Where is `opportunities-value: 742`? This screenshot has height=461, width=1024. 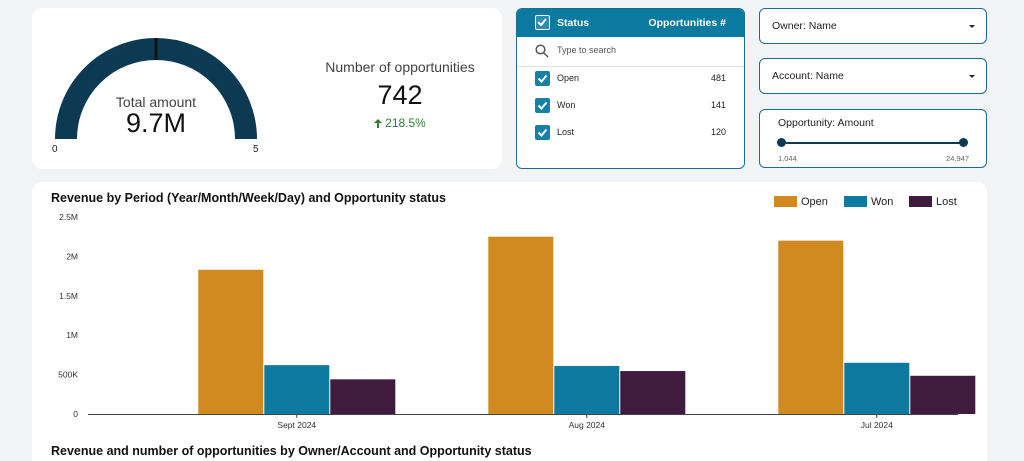
opportunities-value: 742 is located at coordinates (400, 95).